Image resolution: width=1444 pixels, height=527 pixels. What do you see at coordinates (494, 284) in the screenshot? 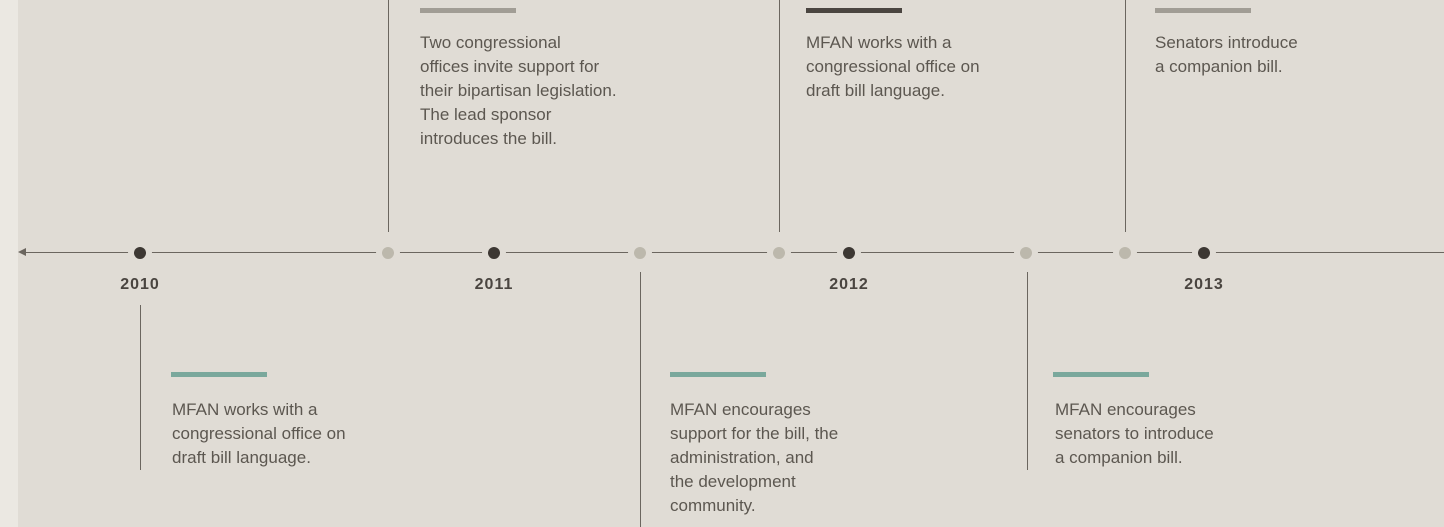
I see `year-label: 2011` at bounding box center [494, 284].